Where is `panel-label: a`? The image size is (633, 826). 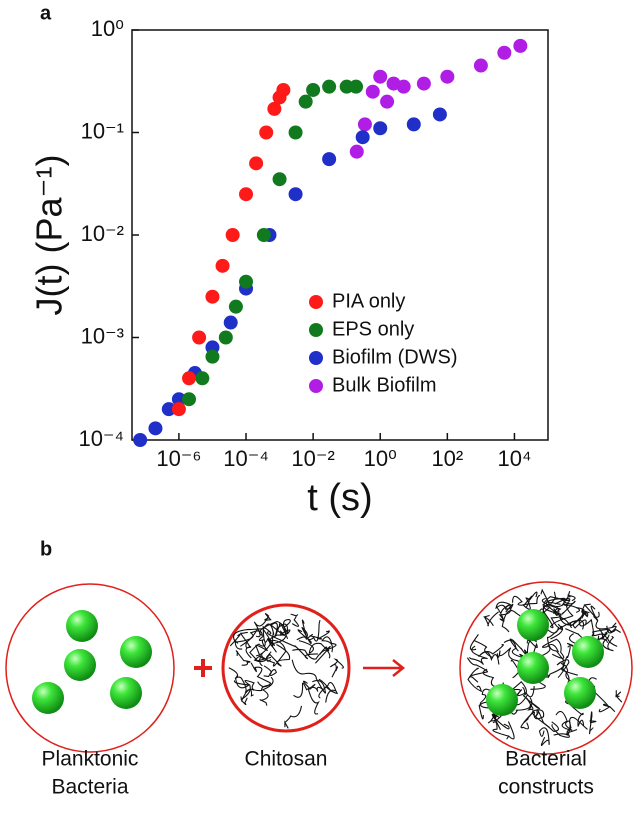 panel-label: a is located at coordinates (46, 13).